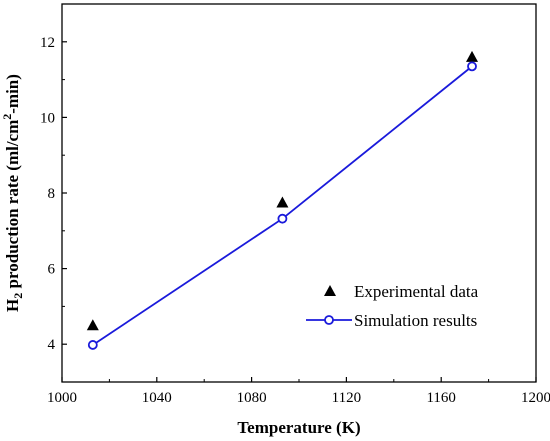  Describe the element at coordinates (535, 398) in the screenshot. I see `x-tick-label: 1200` at that location.